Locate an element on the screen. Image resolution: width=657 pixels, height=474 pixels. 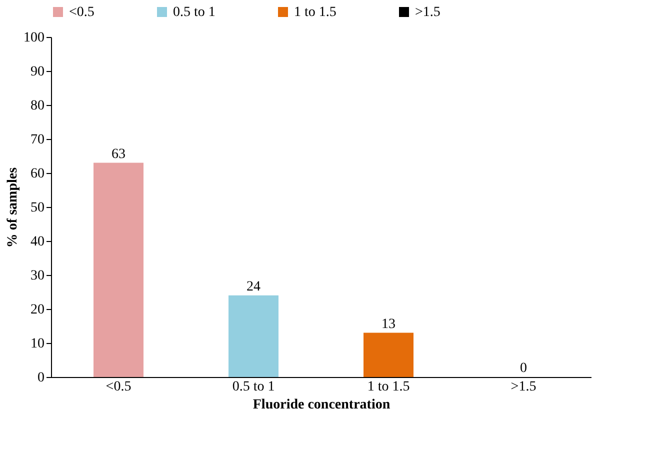
y-tick-label: 0 is located at coordinates (41, 378).